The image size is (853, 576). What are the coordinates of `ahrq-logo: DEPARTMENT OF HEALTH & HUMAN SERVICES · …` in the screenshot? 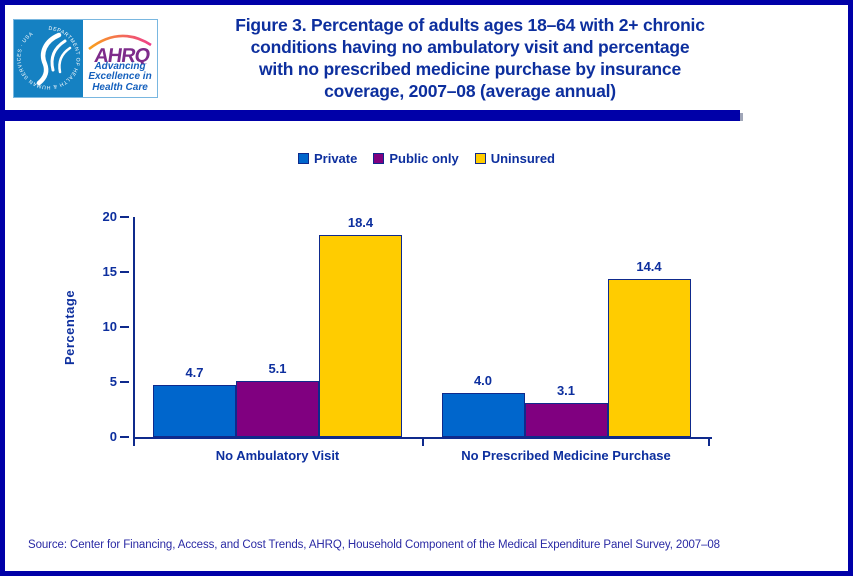 It's located at (85, 58).